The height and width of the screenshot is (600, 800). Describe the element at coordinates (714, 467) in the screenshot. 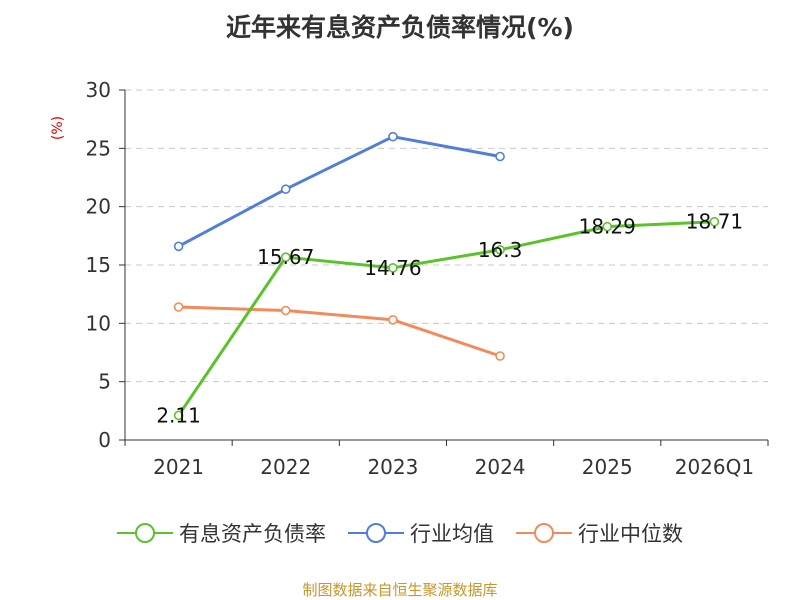

I see `x-tick-label: 2026Q1` at that location.